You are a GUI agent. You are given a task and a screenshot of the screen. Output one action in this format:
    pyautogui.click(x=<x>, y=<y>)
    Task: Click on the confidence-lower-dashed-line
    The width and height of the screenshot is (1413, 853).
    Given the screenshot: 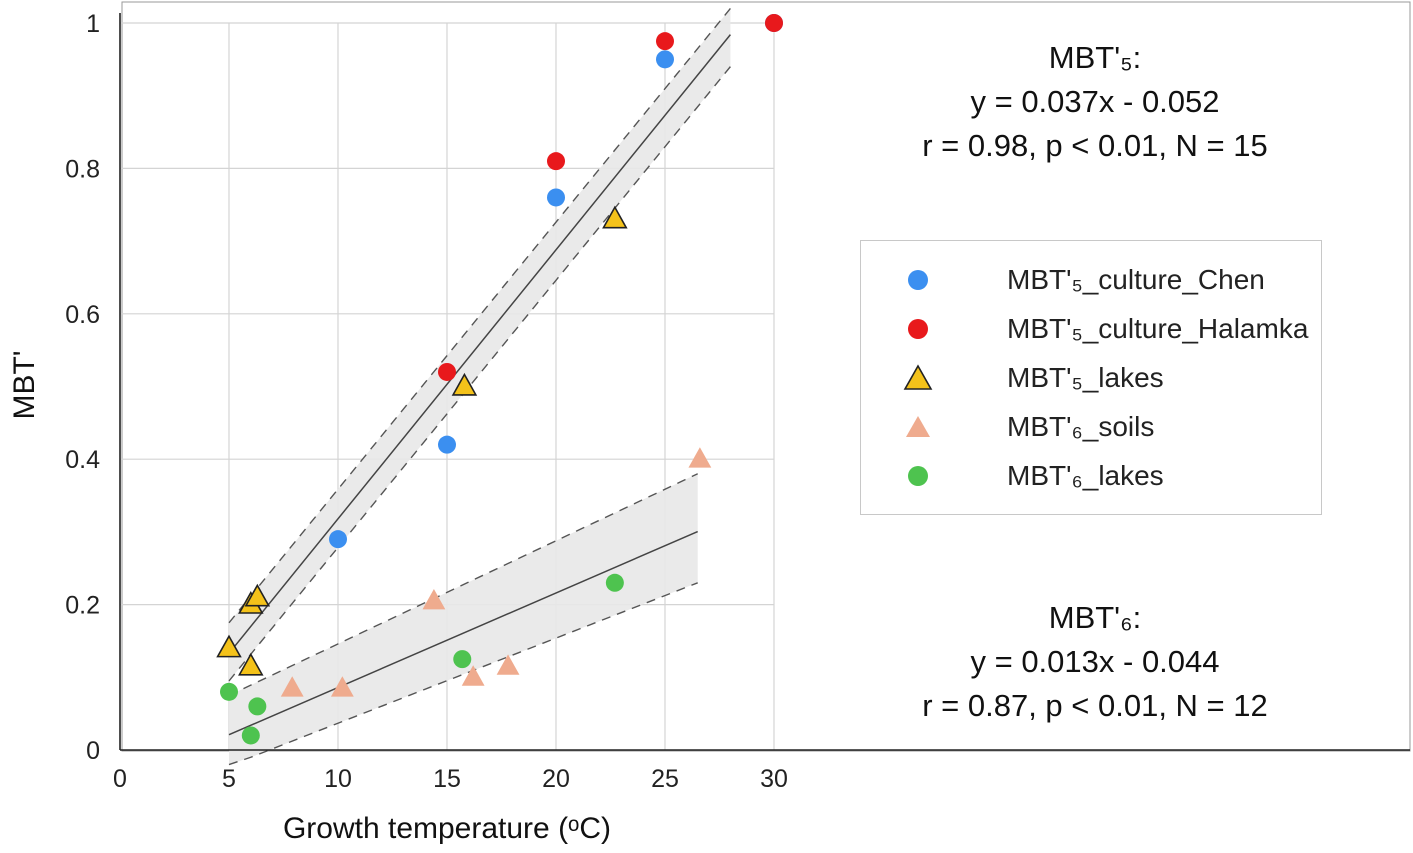 What is the action you would take?
    pyautogui.click(x=463, y=674)
    